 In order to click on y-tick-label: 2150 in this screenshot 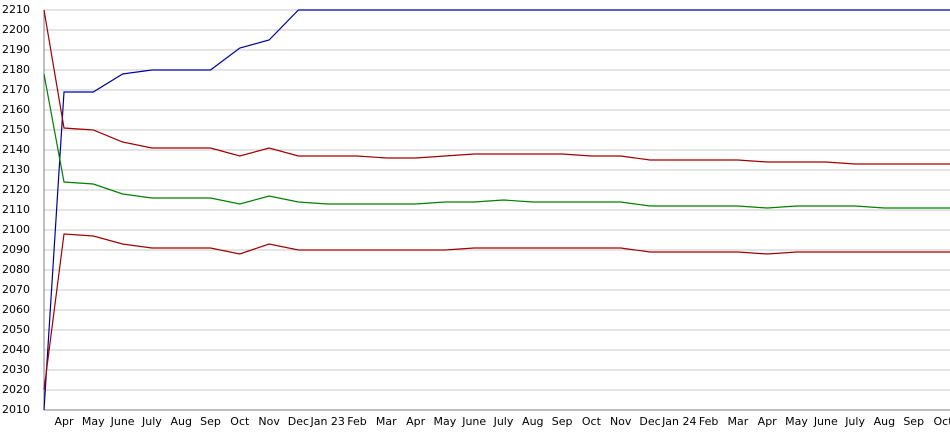, I will do `click(16, 129)`.